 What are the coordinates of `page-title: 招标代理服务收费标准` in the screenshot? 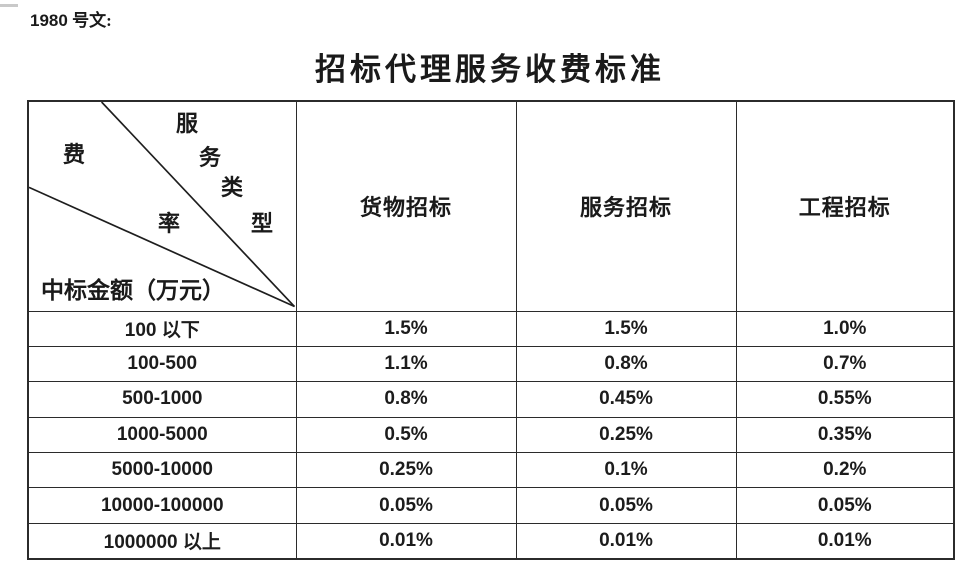 It's located at (490, 69).